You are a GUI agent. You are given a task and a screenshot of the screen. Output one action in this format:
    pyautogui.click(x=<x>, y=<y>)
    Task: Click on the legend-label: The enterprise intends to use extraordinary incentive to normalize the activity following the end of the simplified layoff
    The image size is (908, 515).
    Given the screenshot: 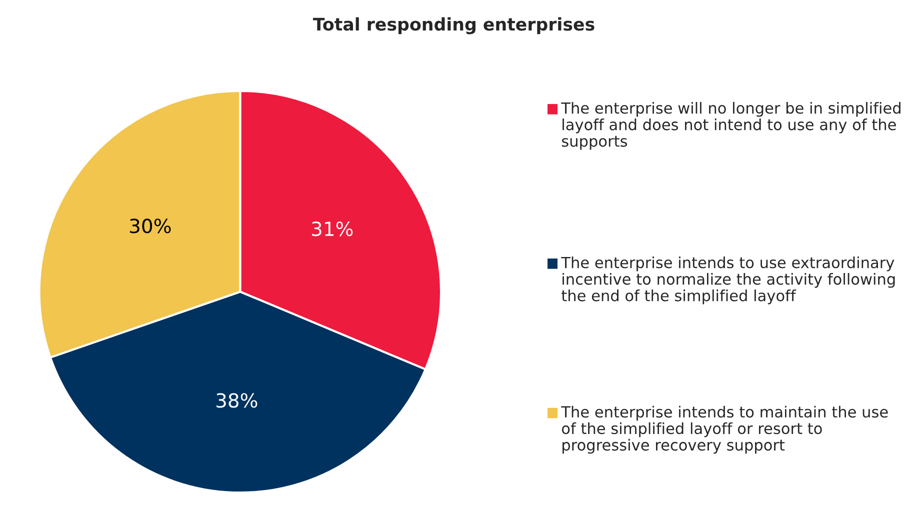 What is the action you would take?
    pyautogui.click(x=728, y=280)
    